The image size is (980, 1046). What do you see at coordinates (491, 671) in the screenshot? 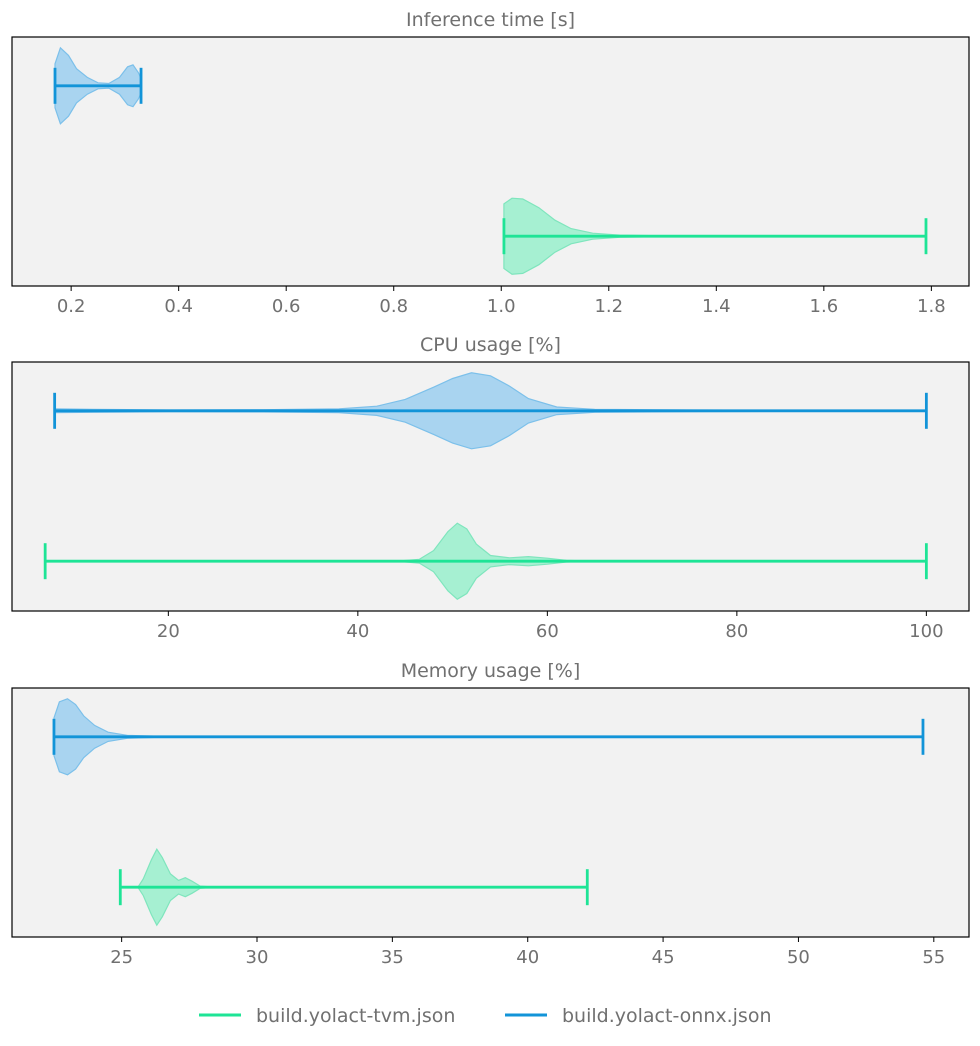
I see `panel-title: Memory usage [%]` at bounding box center [491, 671].